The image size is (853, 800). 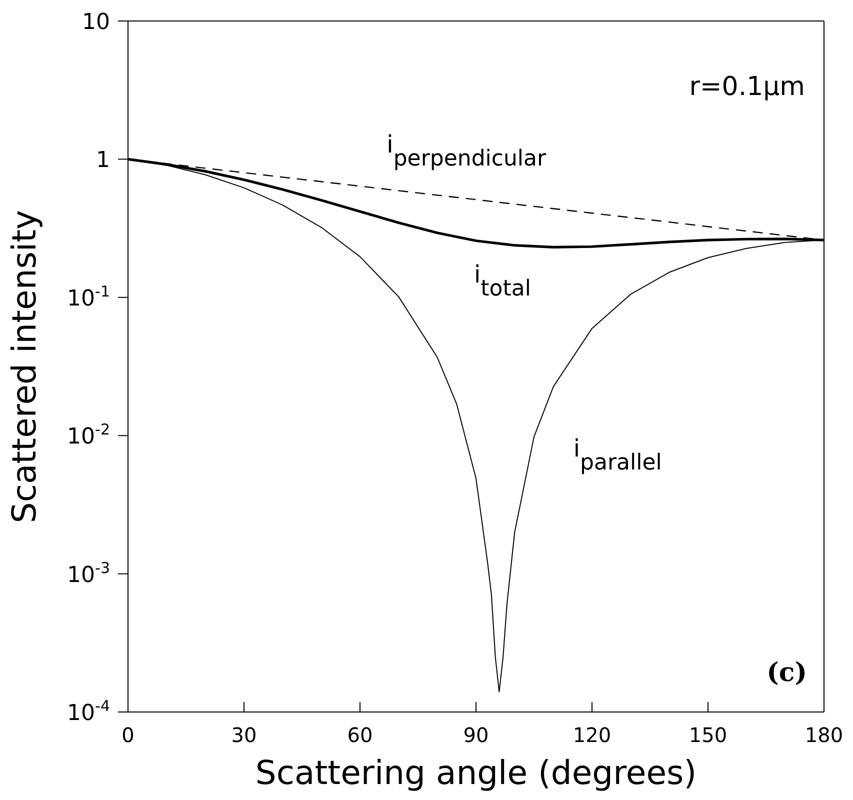 What do you see at coordinates (88, 435) in the screenshot?
I see `y-tick-label: 10$^{-2}$` at bounding box center [88, 435].